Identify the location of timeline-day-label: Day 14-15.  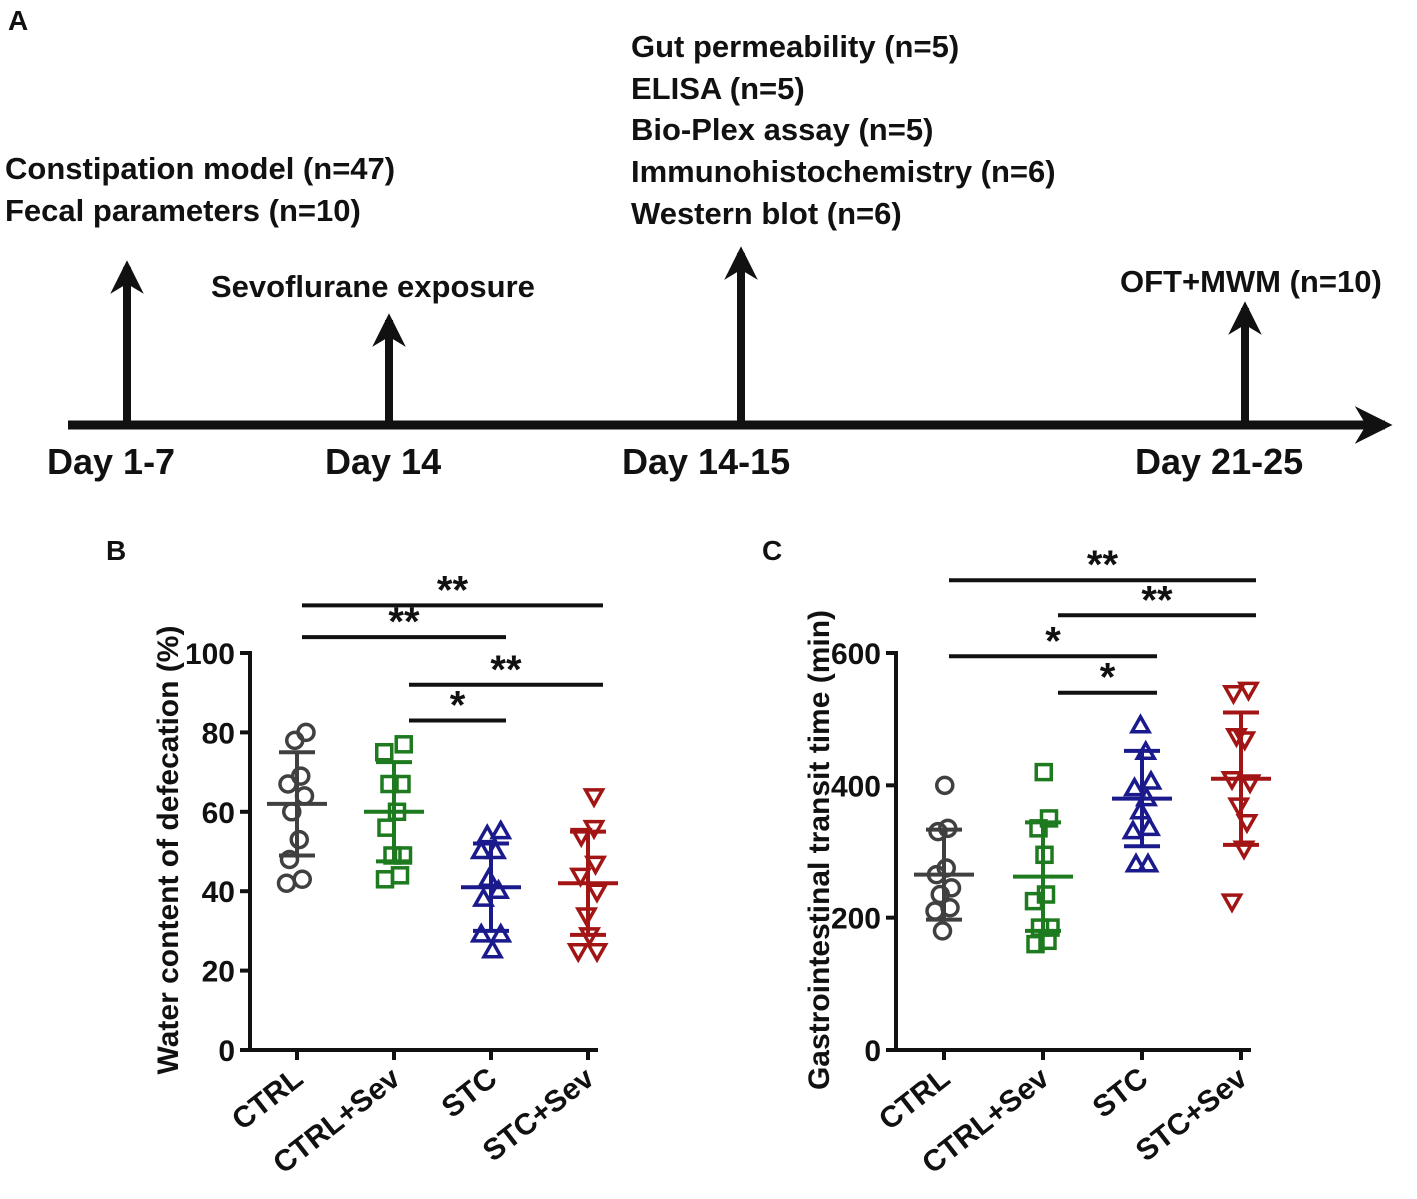
(706, 461).